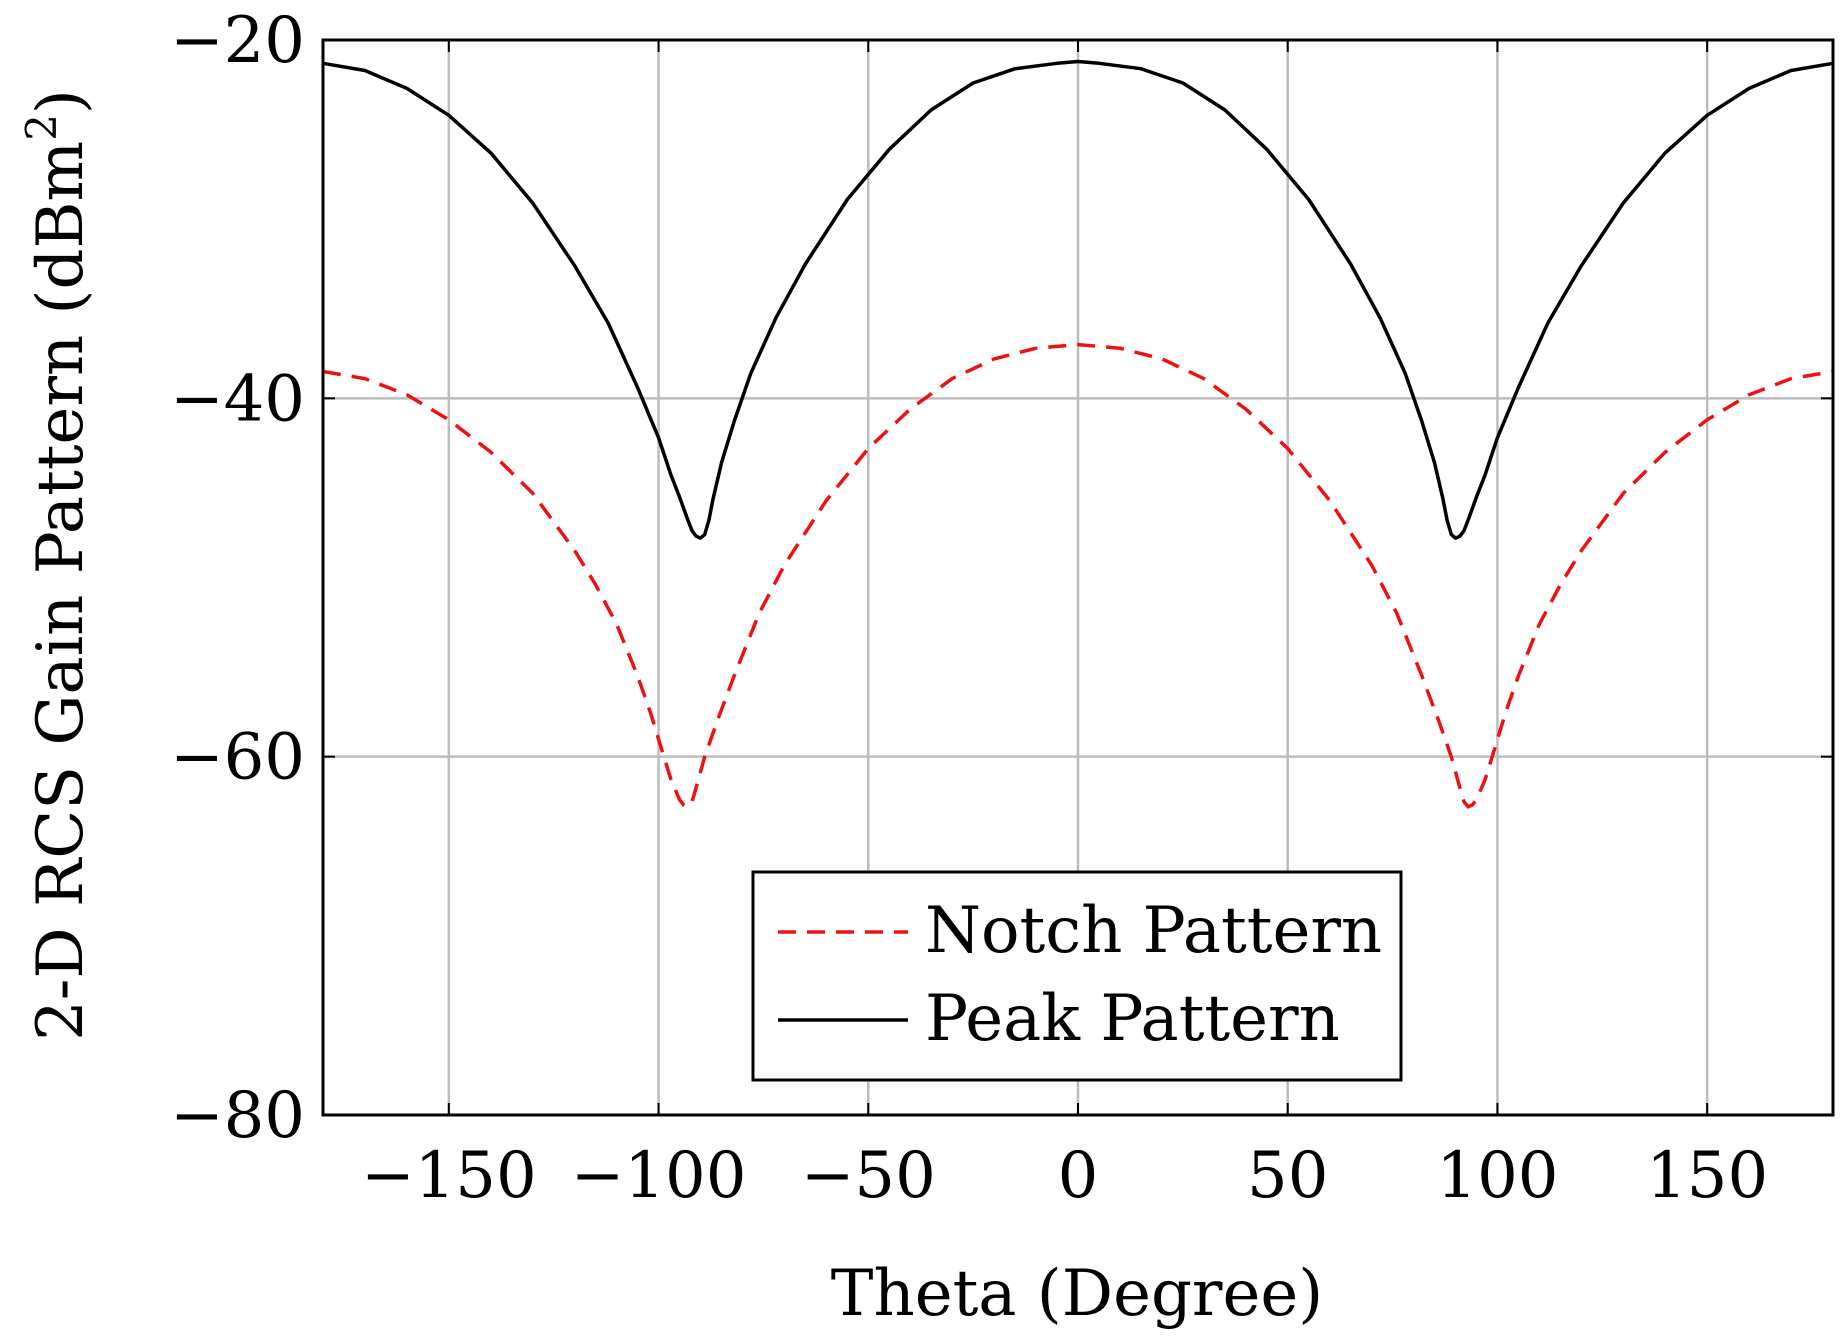 This screenshot has height=1339, width=1840. I want to click on x-tick-label: −100, so click(659, 1176).